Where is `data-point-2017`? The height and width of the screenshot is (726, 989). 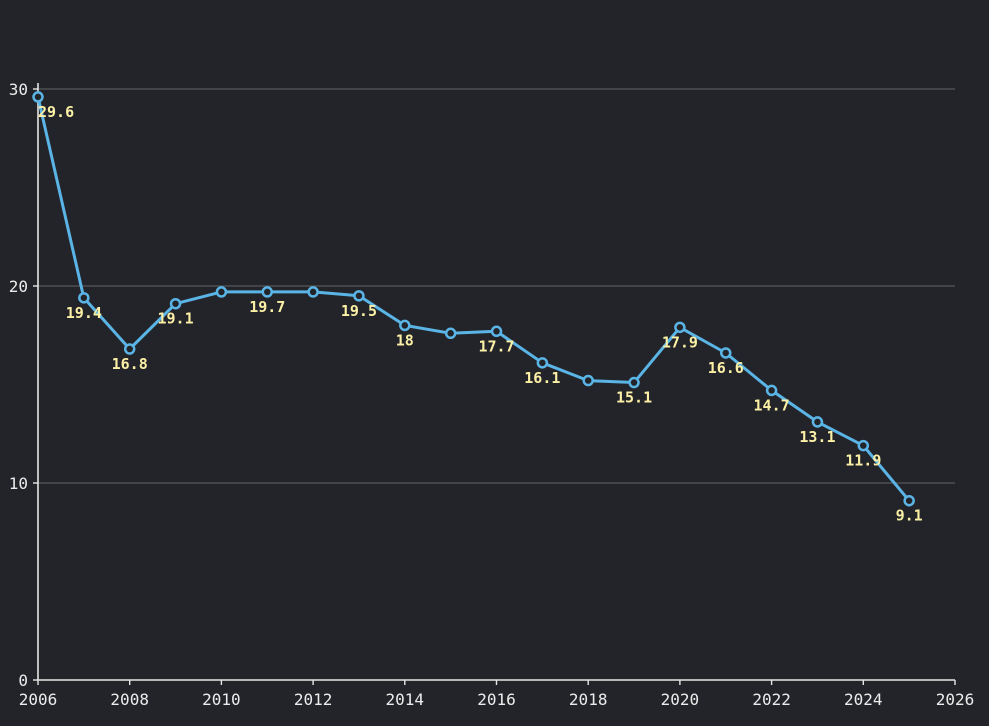 data-point-2017 is located at coordinates (542, 363).